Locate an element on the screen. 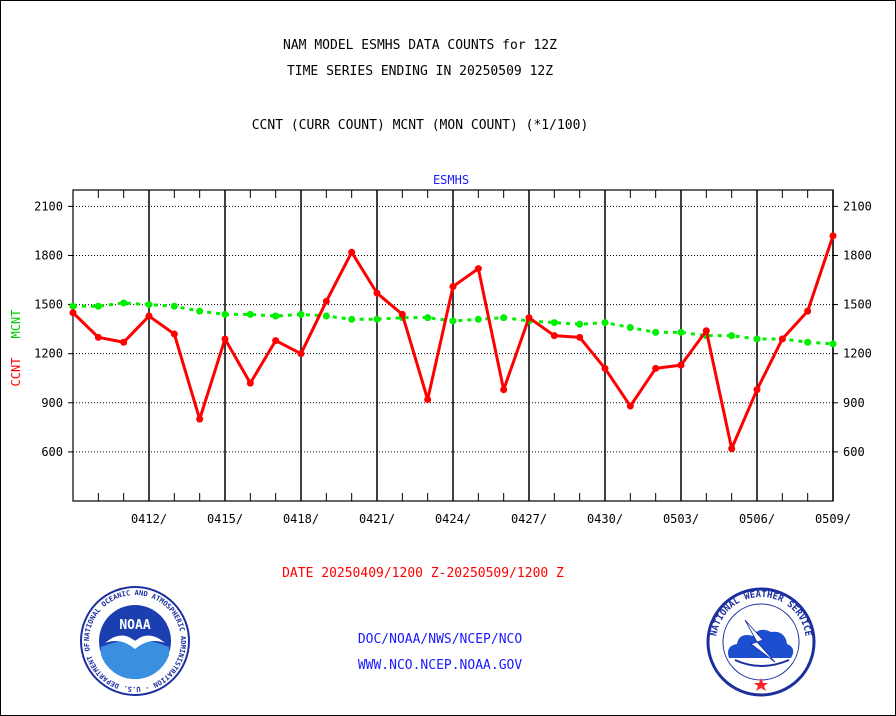  x-tick-label: 0427/ is located at coordinates (529, 519).